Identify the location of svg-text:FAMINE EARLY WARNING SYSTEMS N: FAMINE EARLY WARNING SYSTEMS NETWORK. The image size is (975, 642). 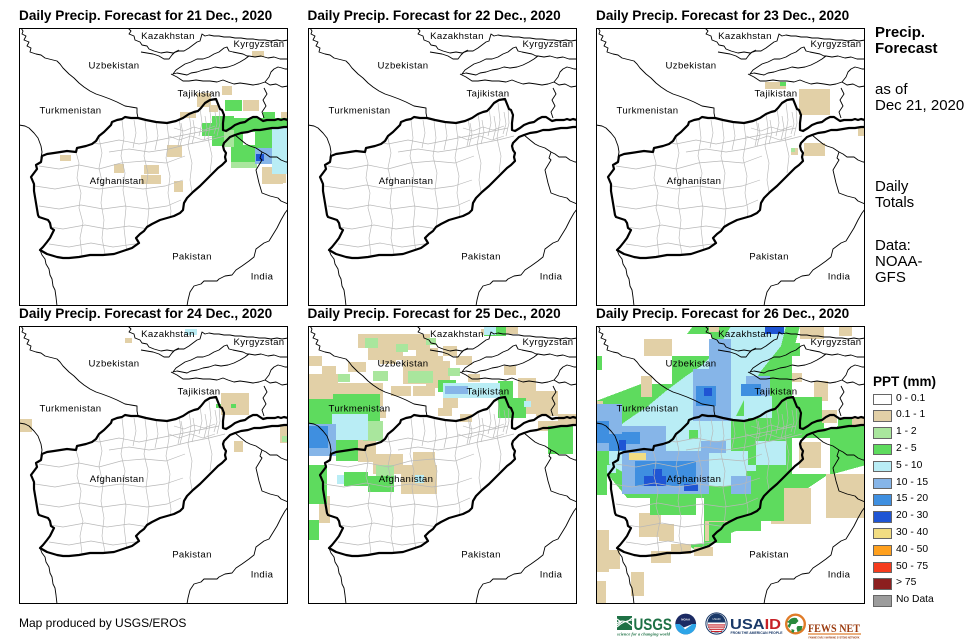
(834, 637).